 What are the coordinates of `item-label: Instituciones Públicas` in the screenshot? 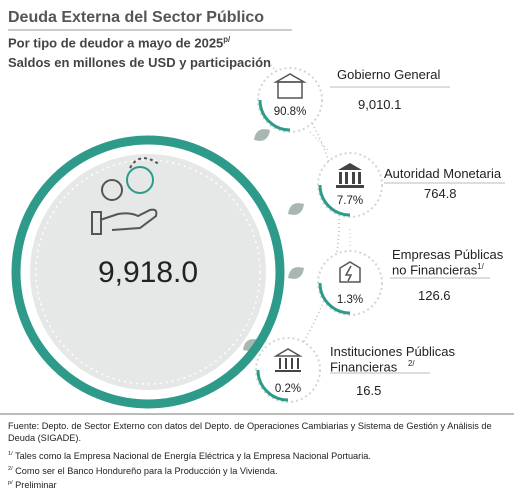 It's located at (393, 351).